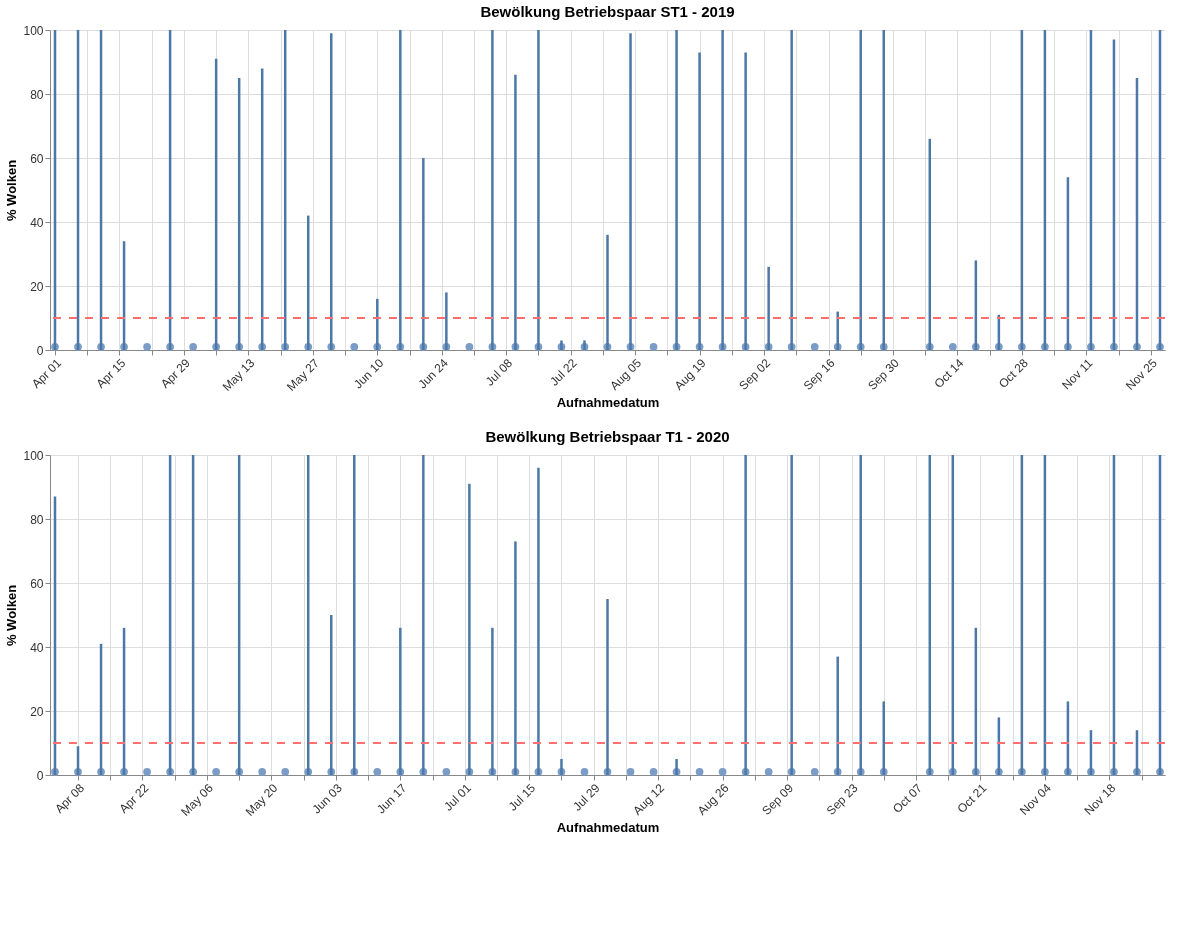 The image size is (1201, 938). I want to click on x-tick-label: May 27, so click(303, 374).